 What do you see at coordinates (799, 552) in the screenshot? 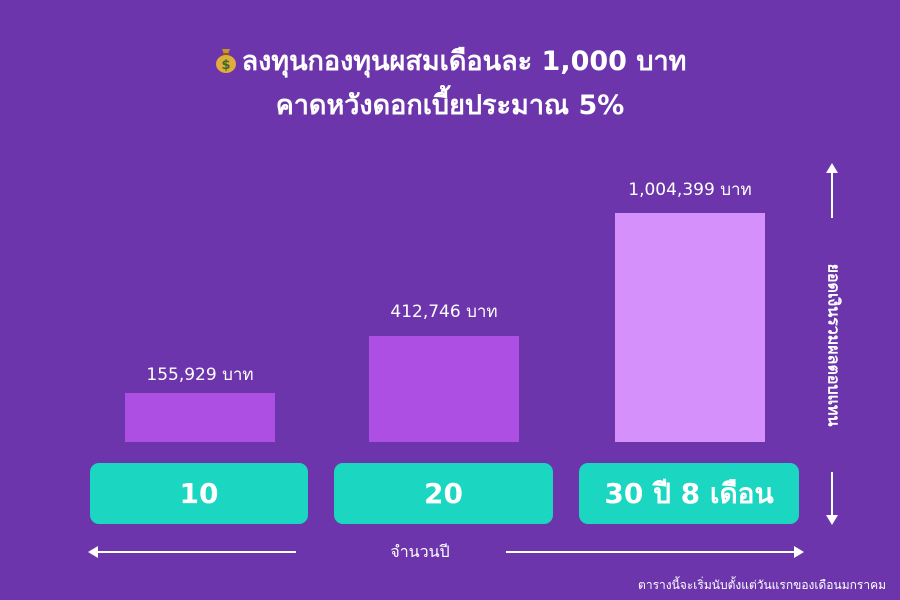
I see `arrow-right-icon` at bounding box center [799, 552].